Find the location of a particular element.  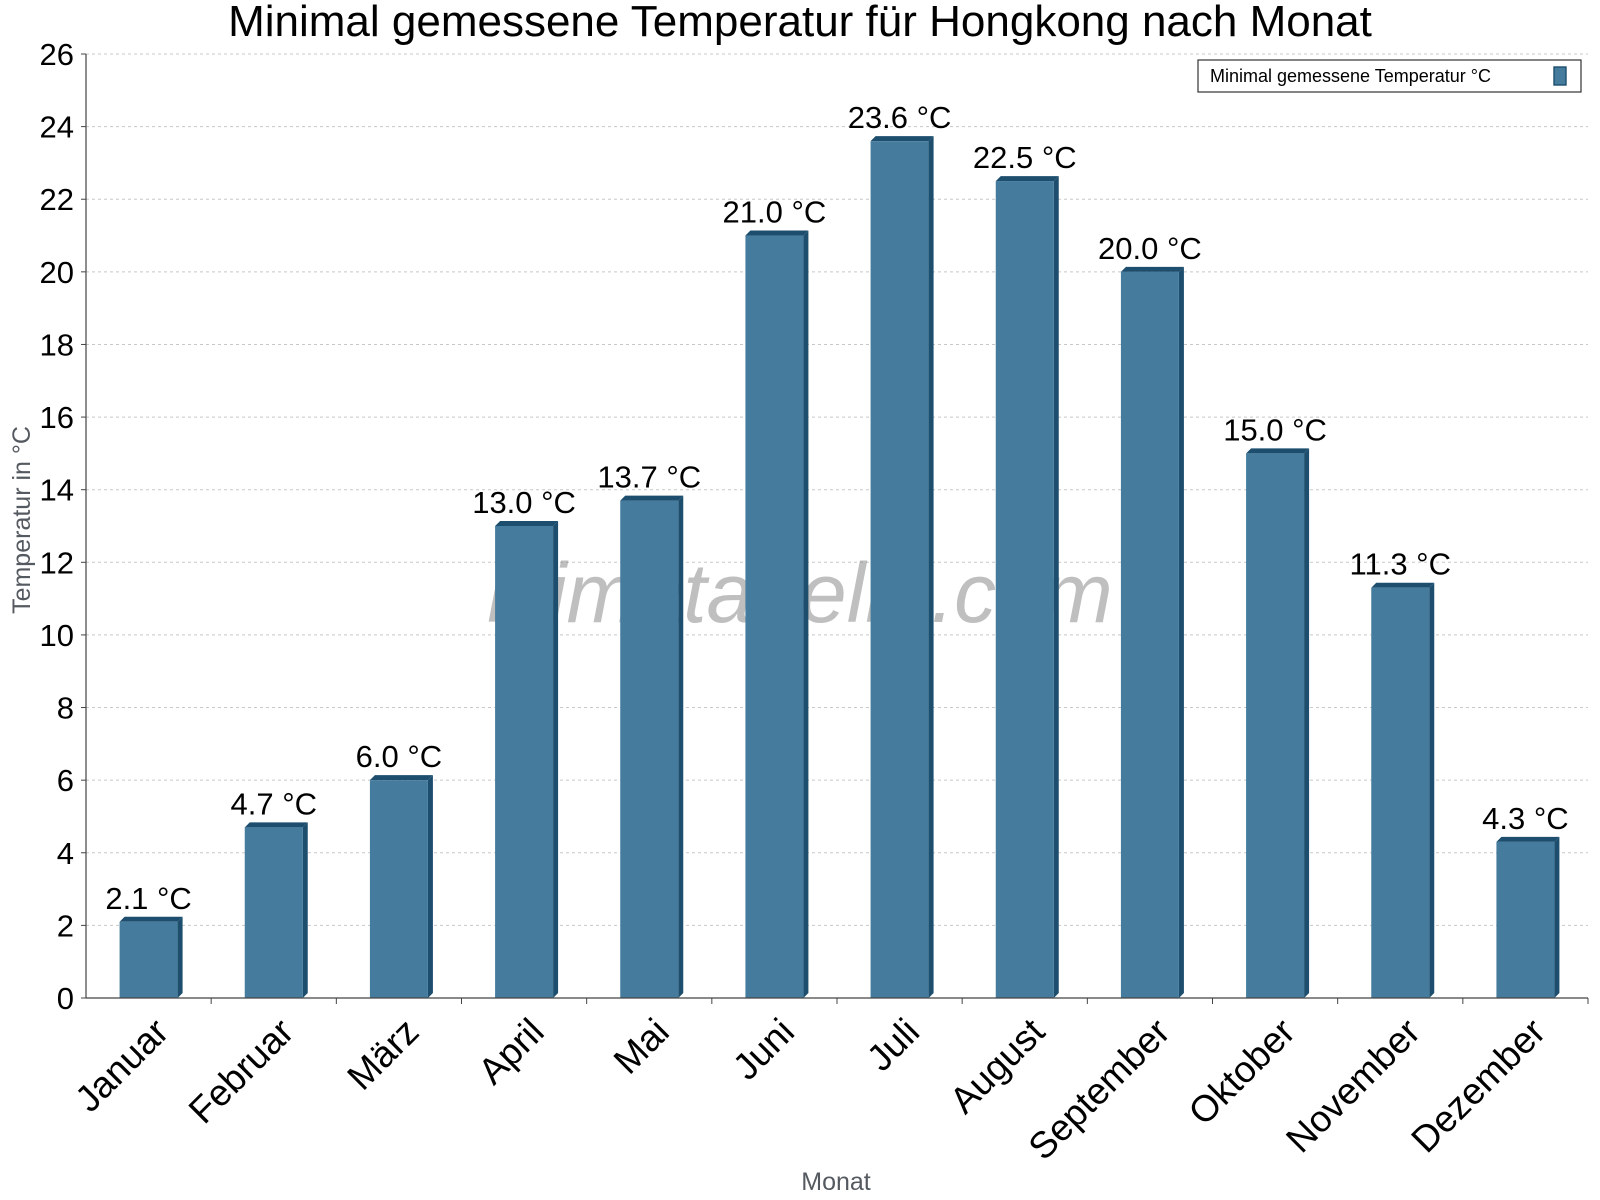

bar-value-label: 22.5 °C is located at coordinates (1025, 157).